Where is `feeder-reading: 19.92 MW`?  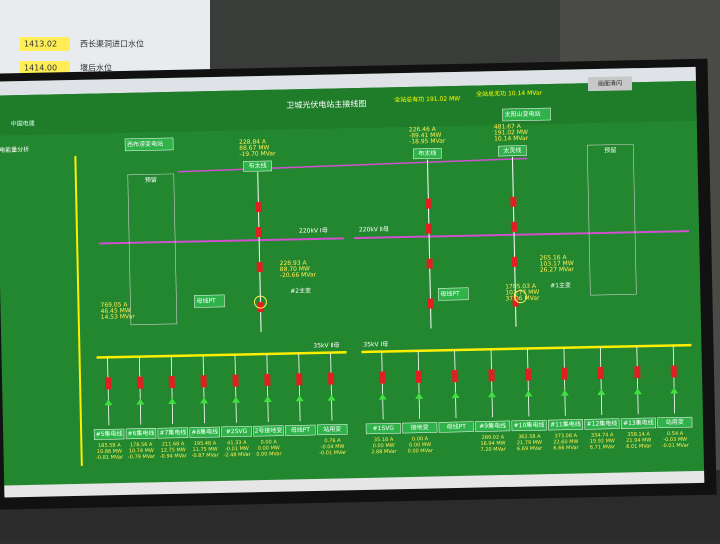
feeder-reading: 19.92 MW is located at coordinates (602, 441).